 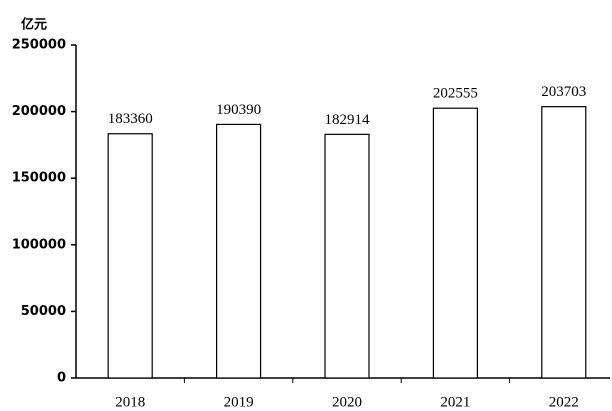 I want to click on x-tick-label: 2019, so click(x=239, y=402).